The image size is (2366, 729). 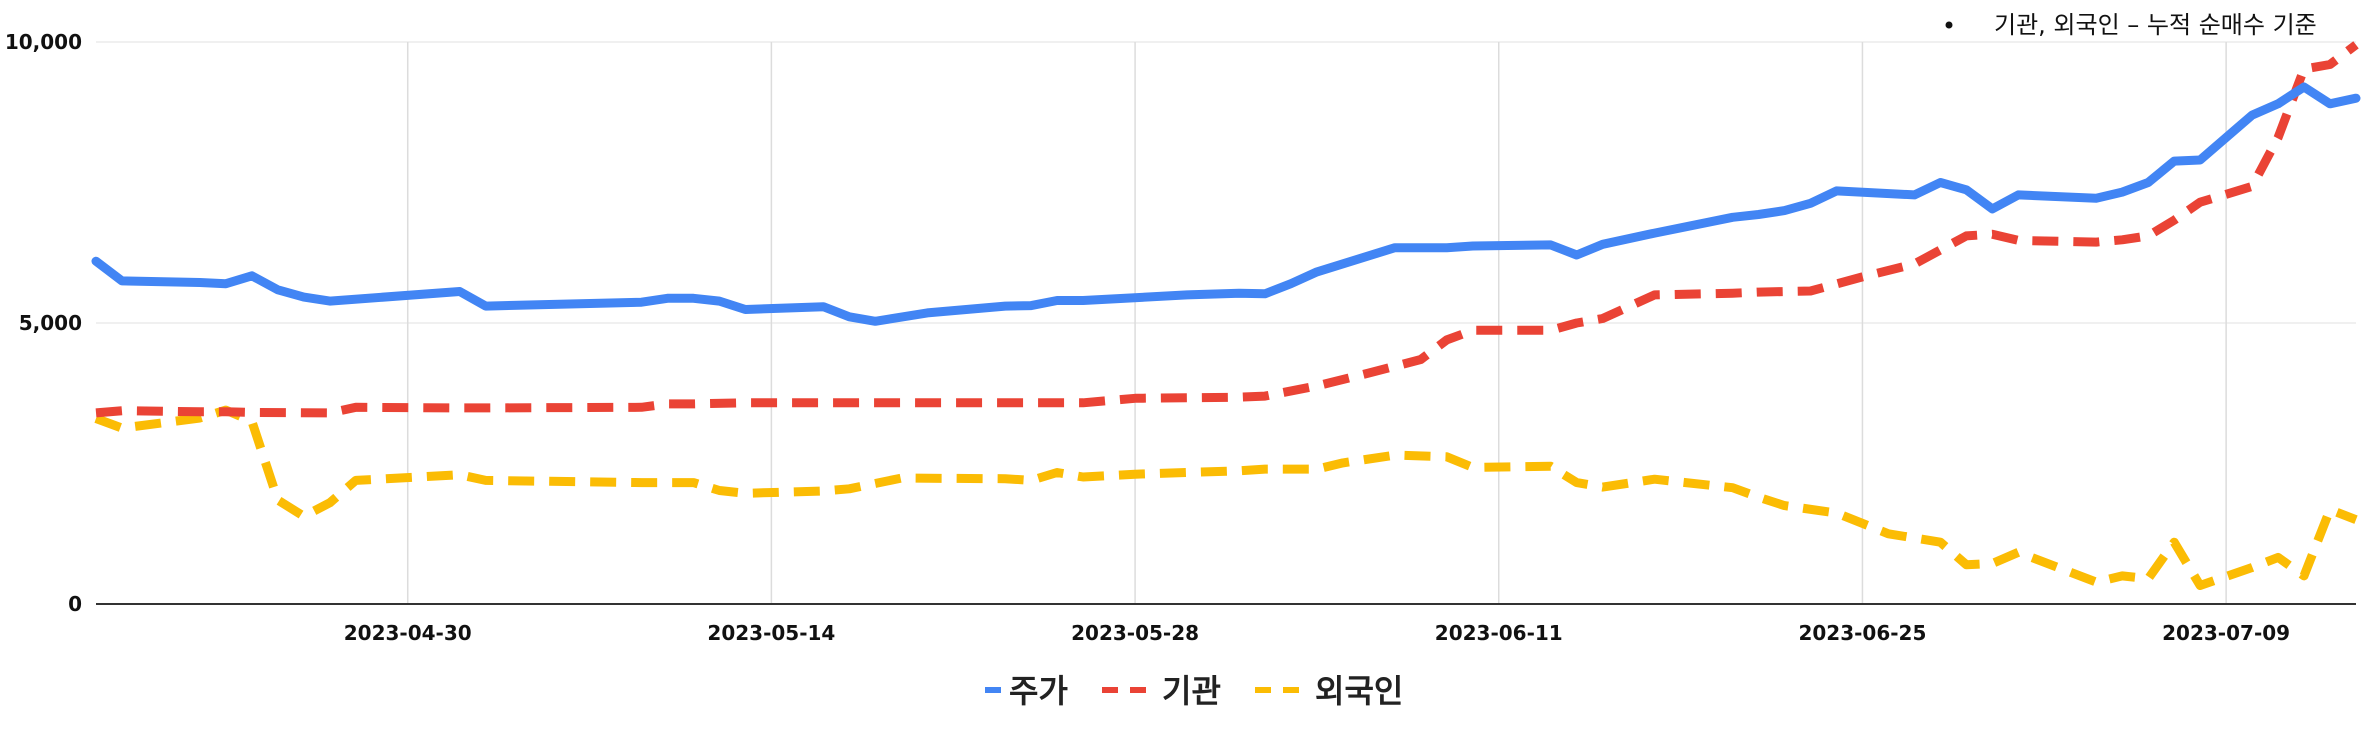 I want to click on y-tick-label: 10,000, so click(x=43, y=42).